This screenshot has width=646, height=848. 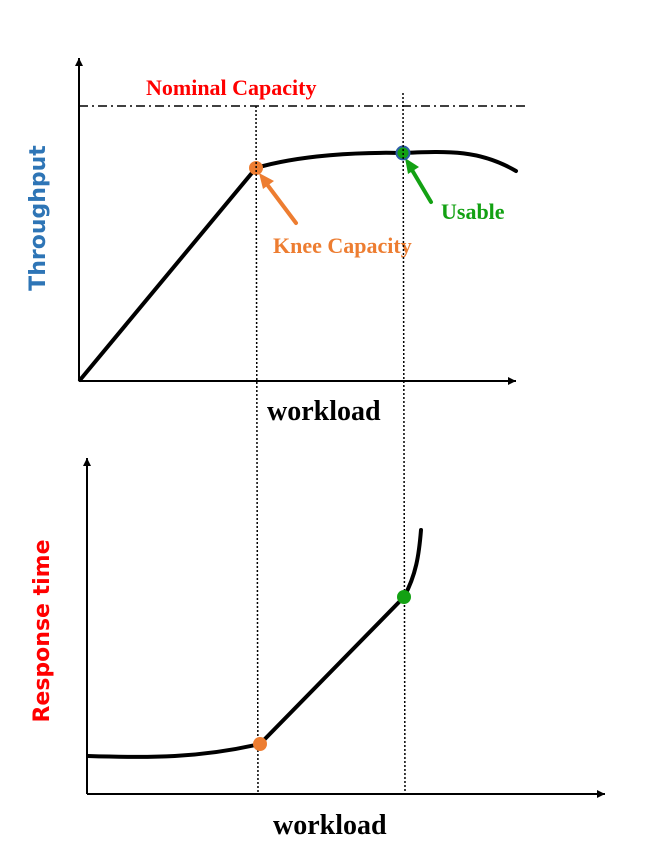 What do you see at coordinates (231, 87) in the screenshot?
I see `nominal-capacity-label: Nominal Capacity` at bounding box center [231, 87].